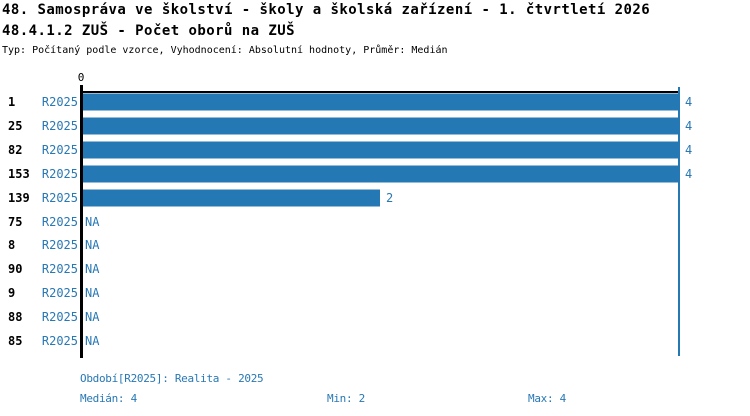 The height and width of the screenshot is (416, 750). Describe the element at coordinates (375, 317) in the screenshot. I see `chart-row: 88 R2025 NA` at that location.